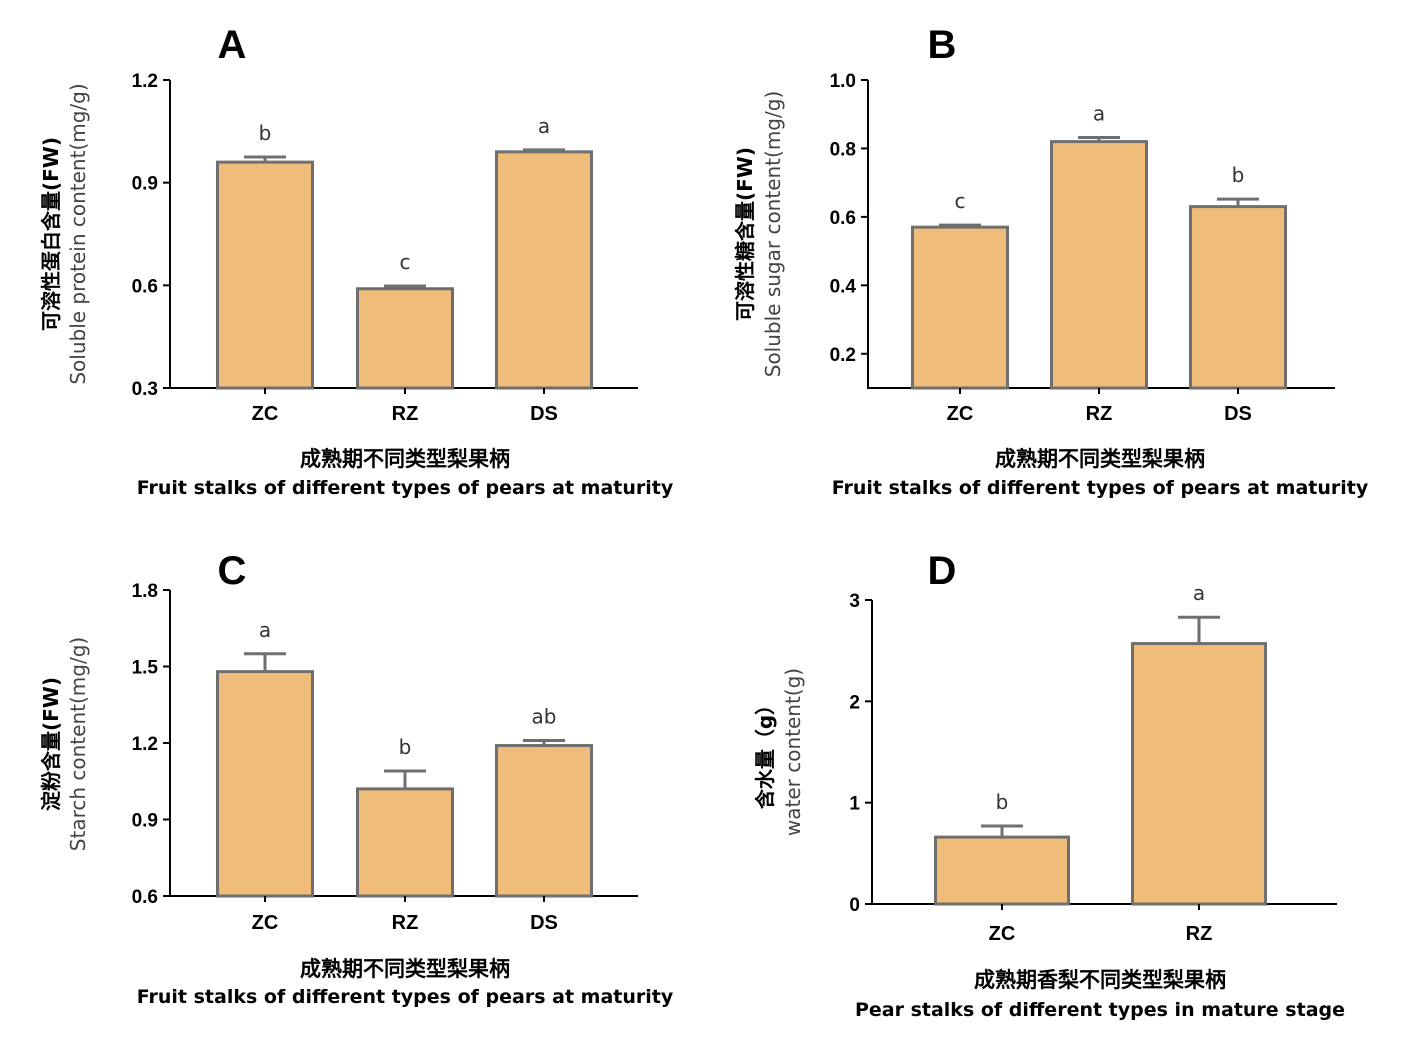  Describe the element at coordinates (78, 233) in the screenshot. I see `y-axis-label-english: Soluble protein content(mg/g)` at that location.